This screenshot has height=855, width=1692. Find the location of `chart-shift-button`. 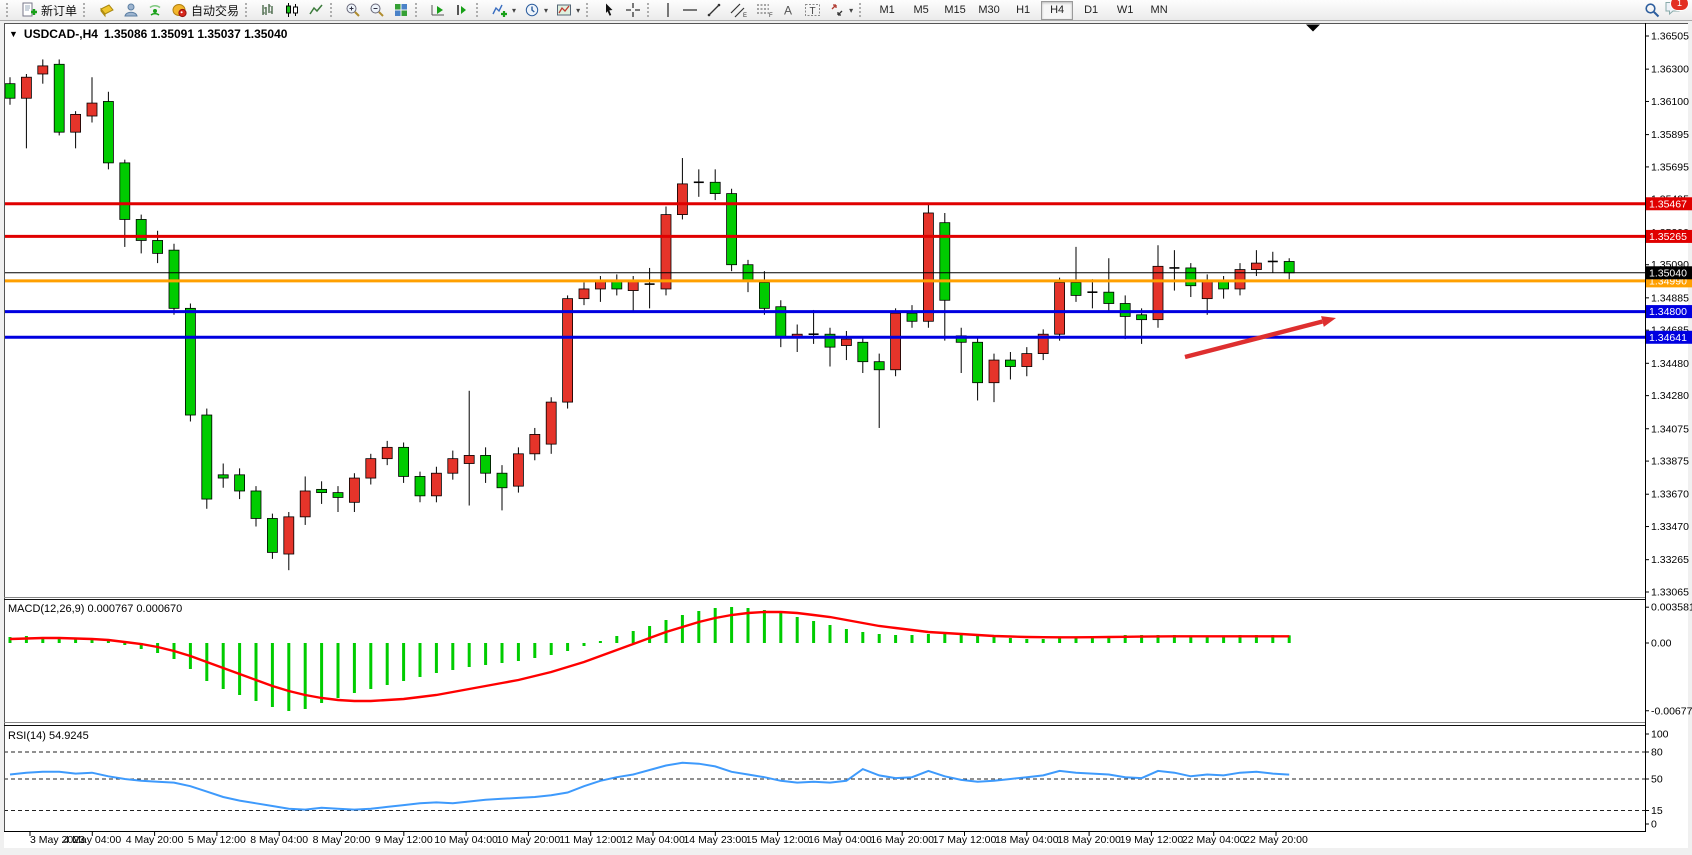

chart-shift-button is located at coordinates (462, 10).